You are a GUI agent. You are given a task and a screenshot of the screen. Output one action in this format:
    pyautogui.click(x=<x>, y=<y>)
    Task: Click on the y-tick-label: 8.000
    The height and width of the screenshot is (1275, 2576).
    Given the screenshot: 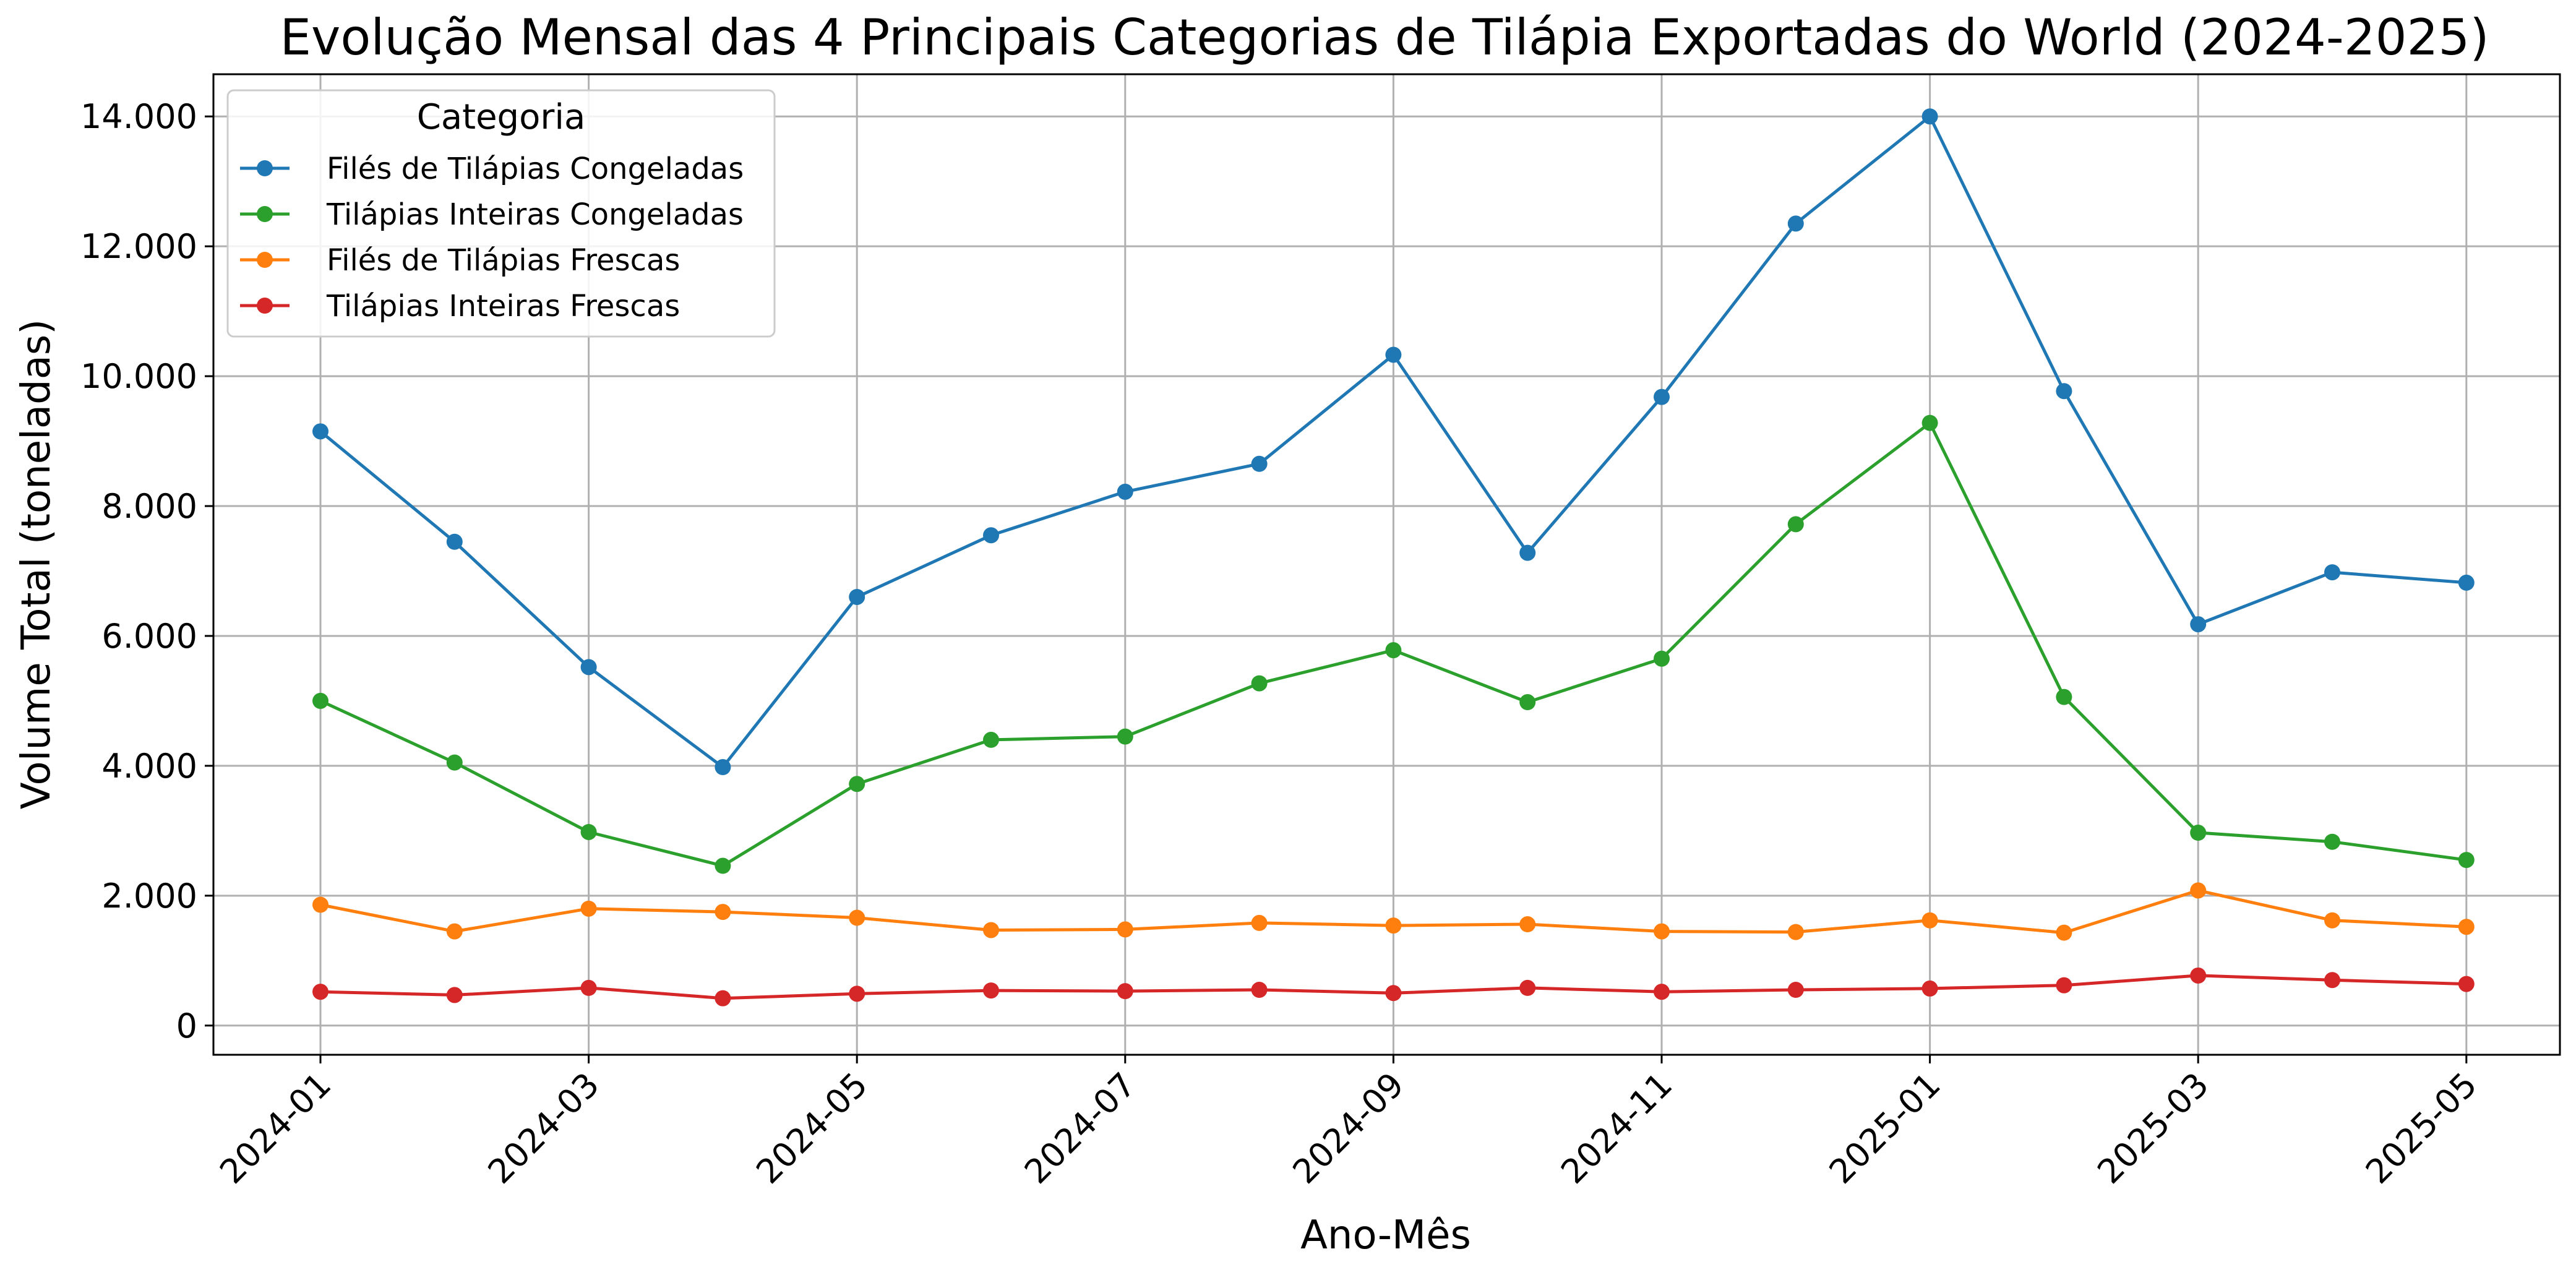 What is the action you would take?
    pyautogui.click(x=149, y=506)
    